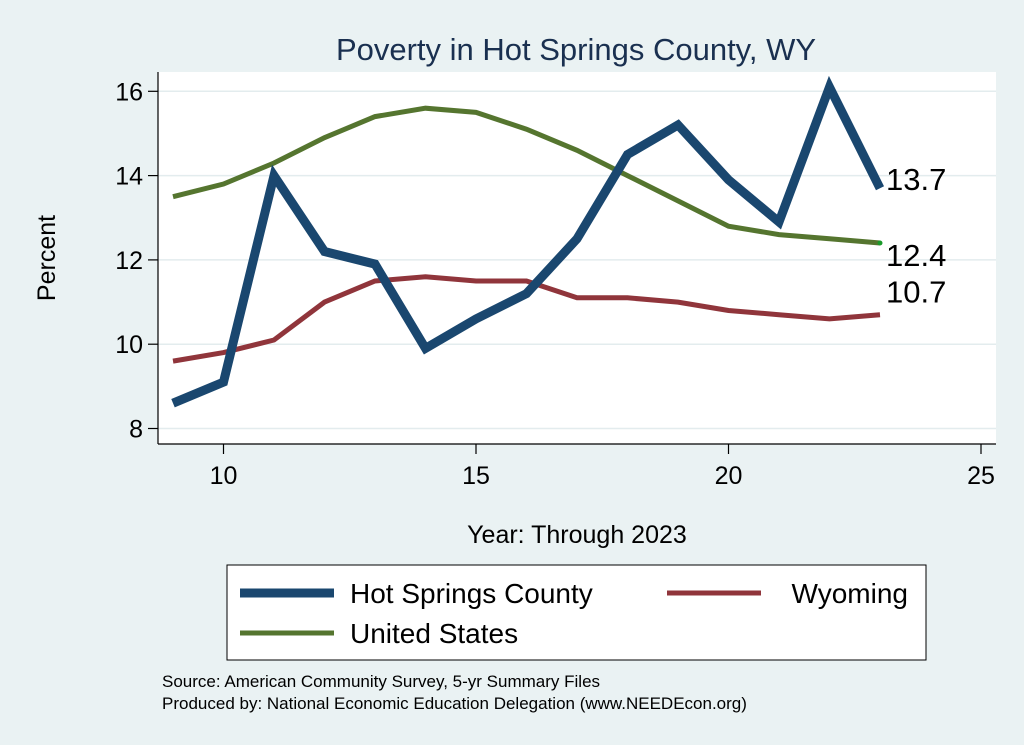  Describe the element at coordinates (526, 319) in the screenshot. I see `series-line-wyoming` at that location.